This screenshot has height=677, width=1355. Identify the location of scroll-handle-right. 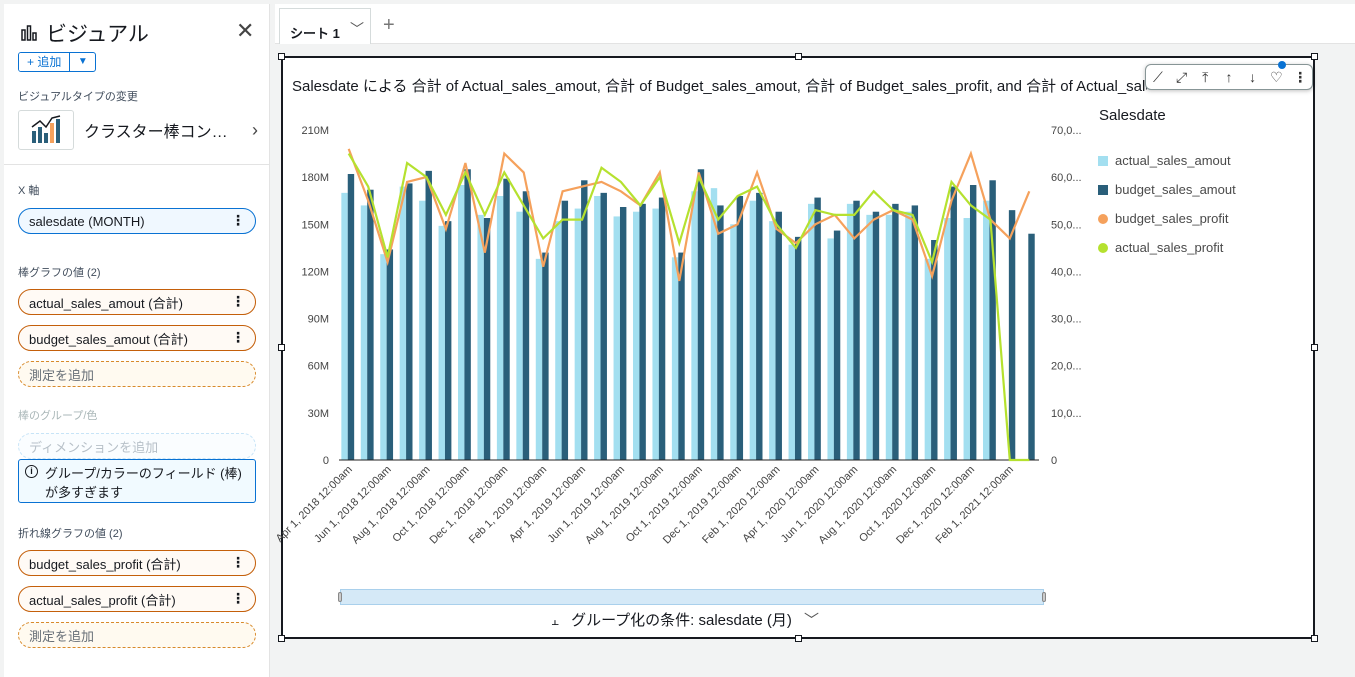
(1044, 597).